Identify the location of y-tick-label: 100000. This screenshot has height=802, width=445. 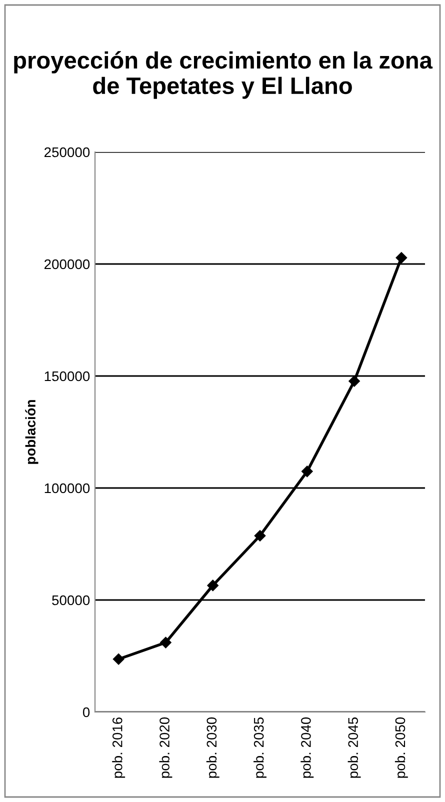
(67, 488).